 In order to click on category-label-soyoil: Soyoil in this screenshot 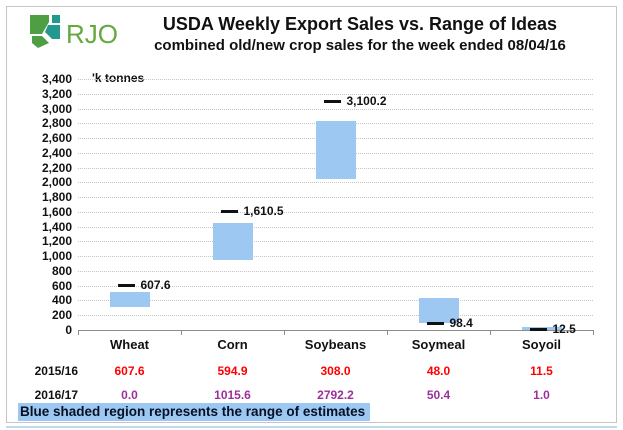, I will do `click(541, 344)`.